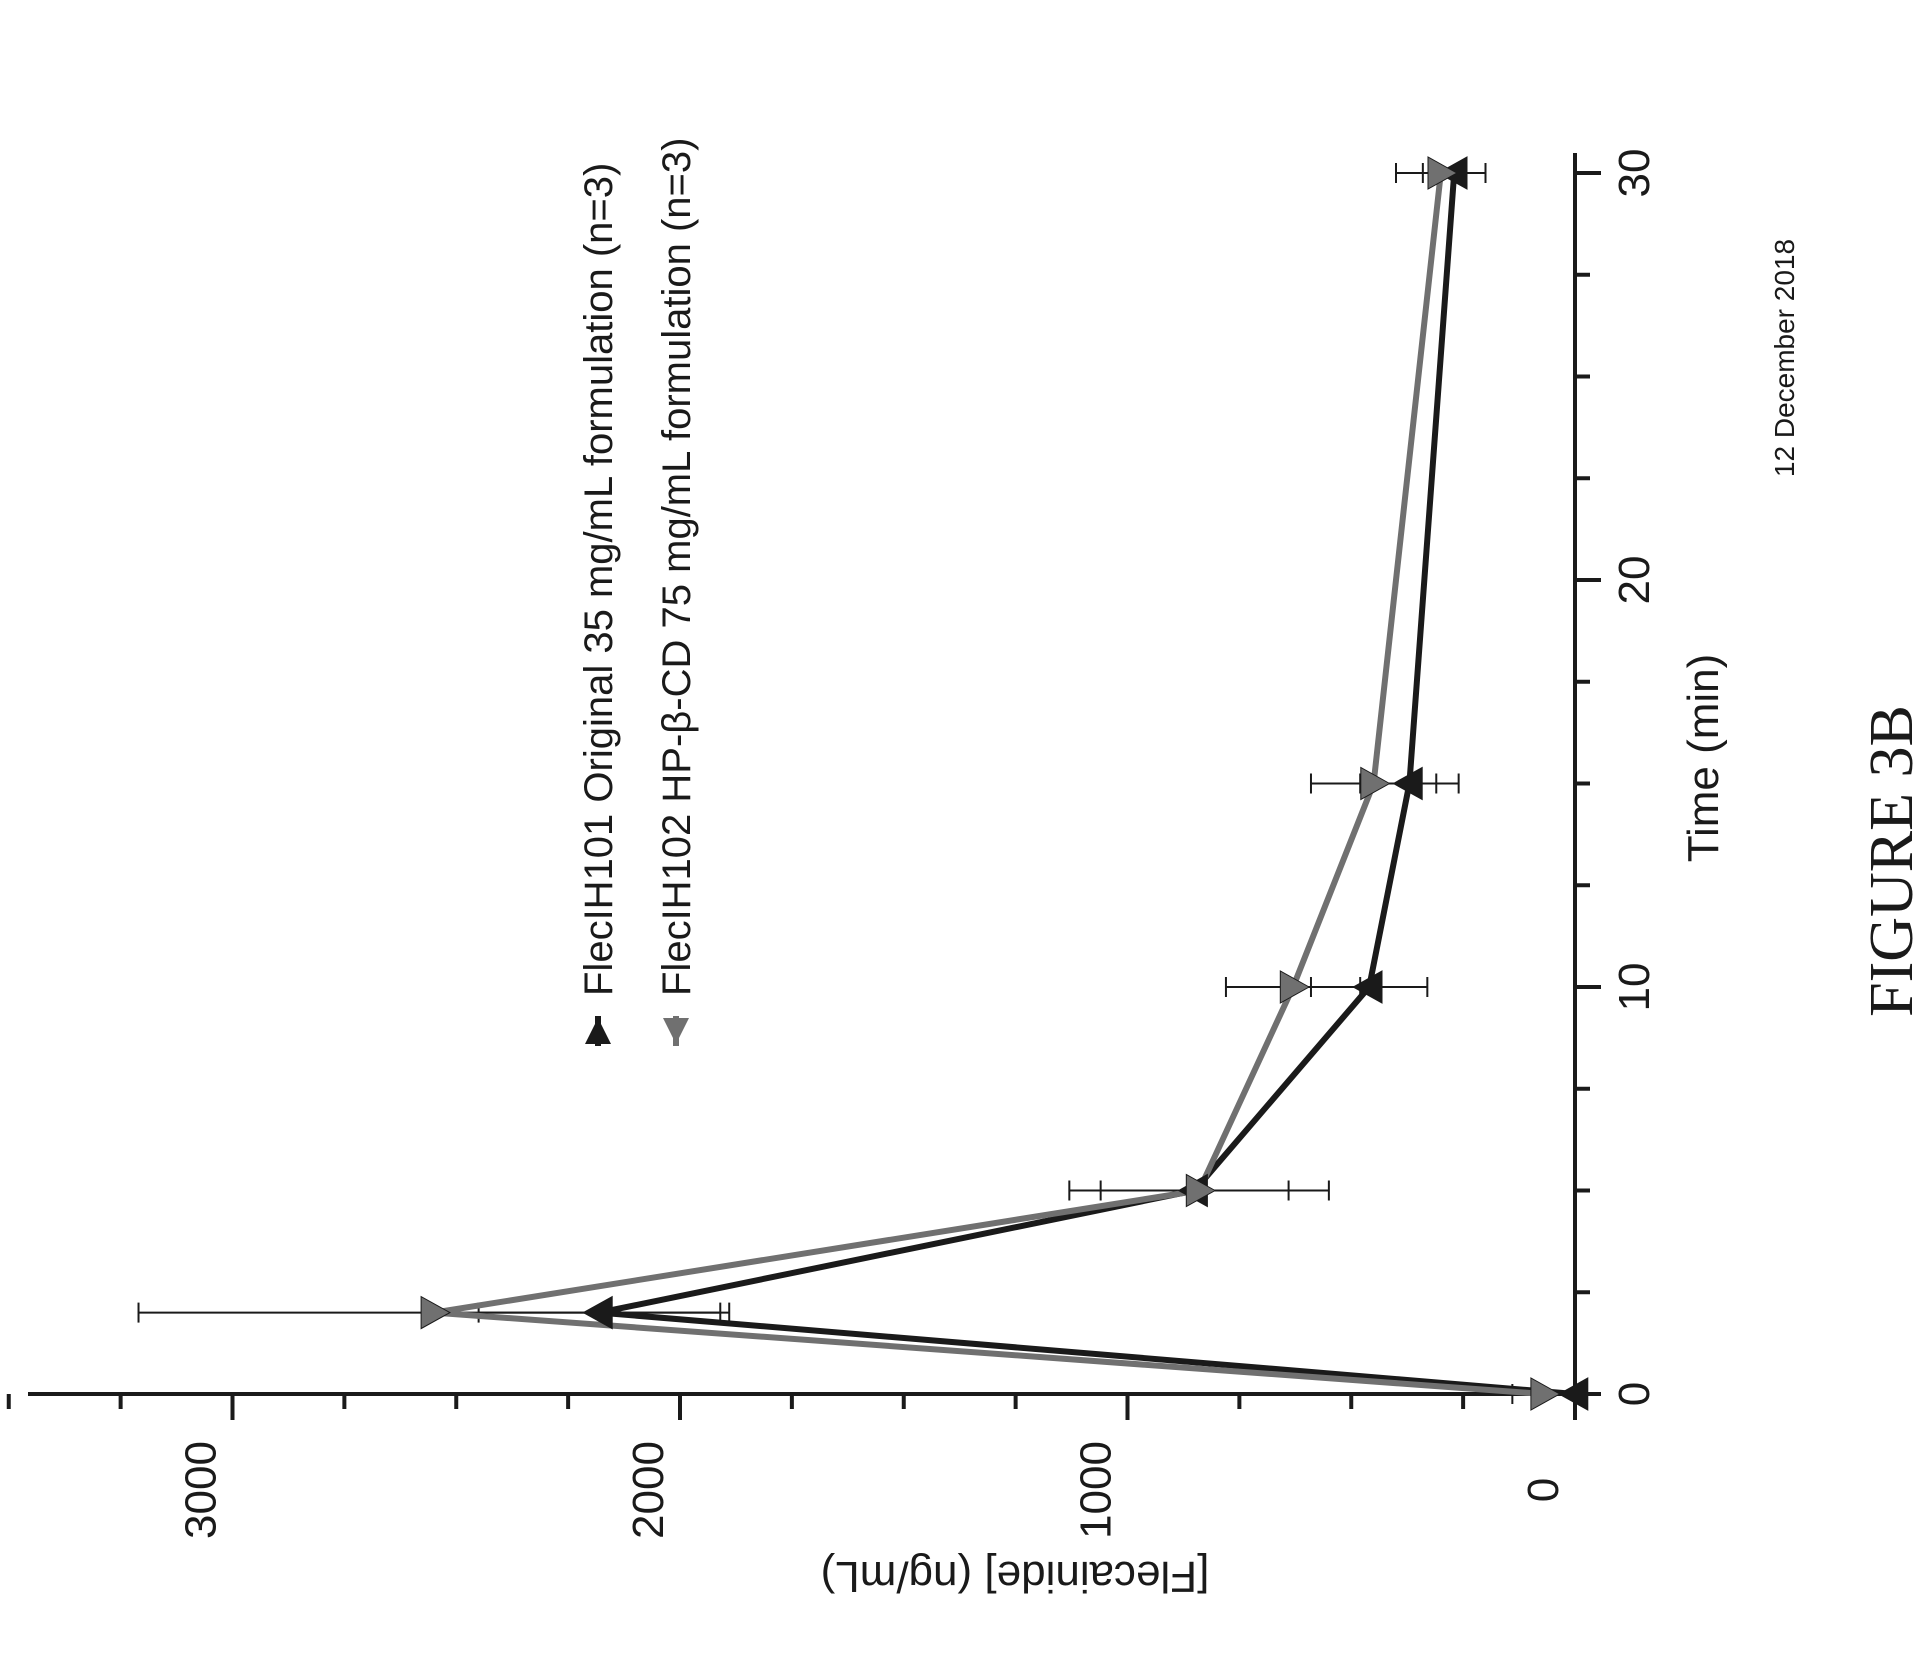  I want to click on x-tick-label: 20, so click(1634, 580).